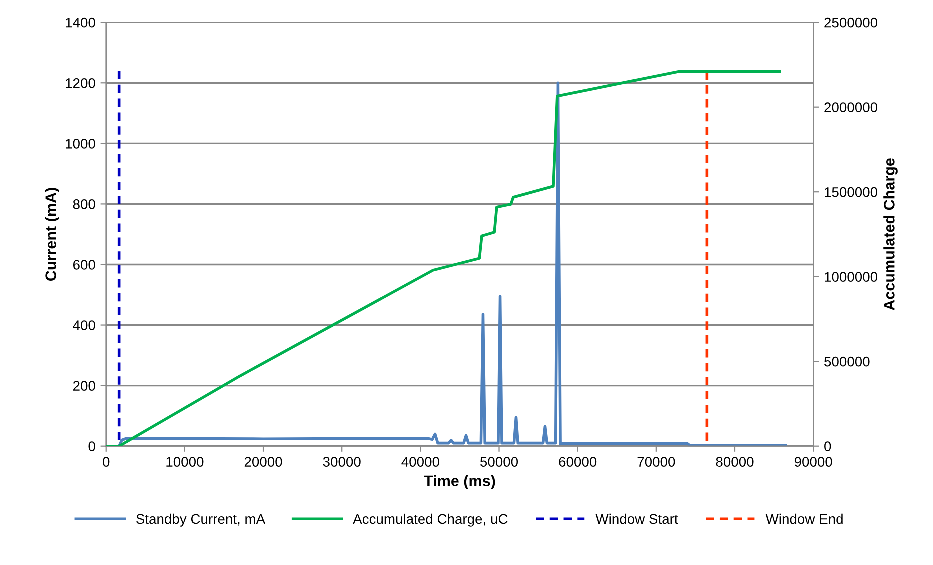 The height and width of the screenshot is (565, 933). I want to click on y-tick-label: 1200, so click(81, 83).